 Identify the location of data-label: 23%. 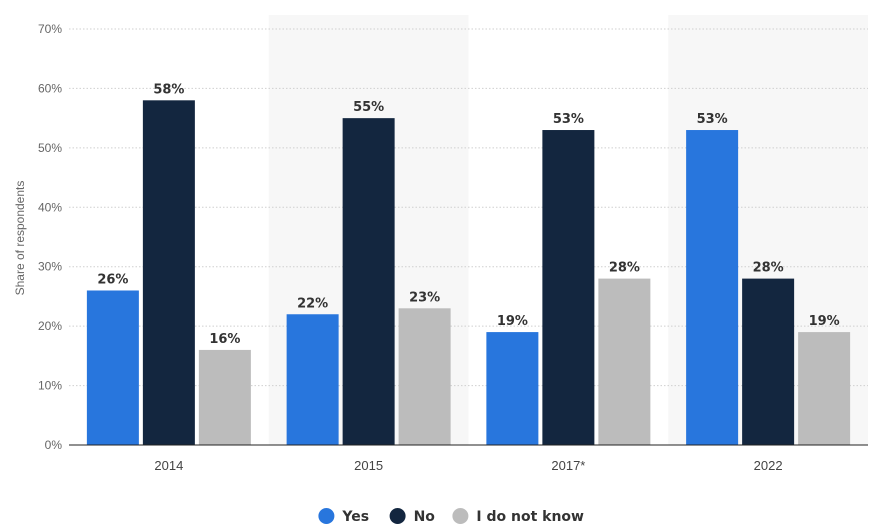
(424, 297).